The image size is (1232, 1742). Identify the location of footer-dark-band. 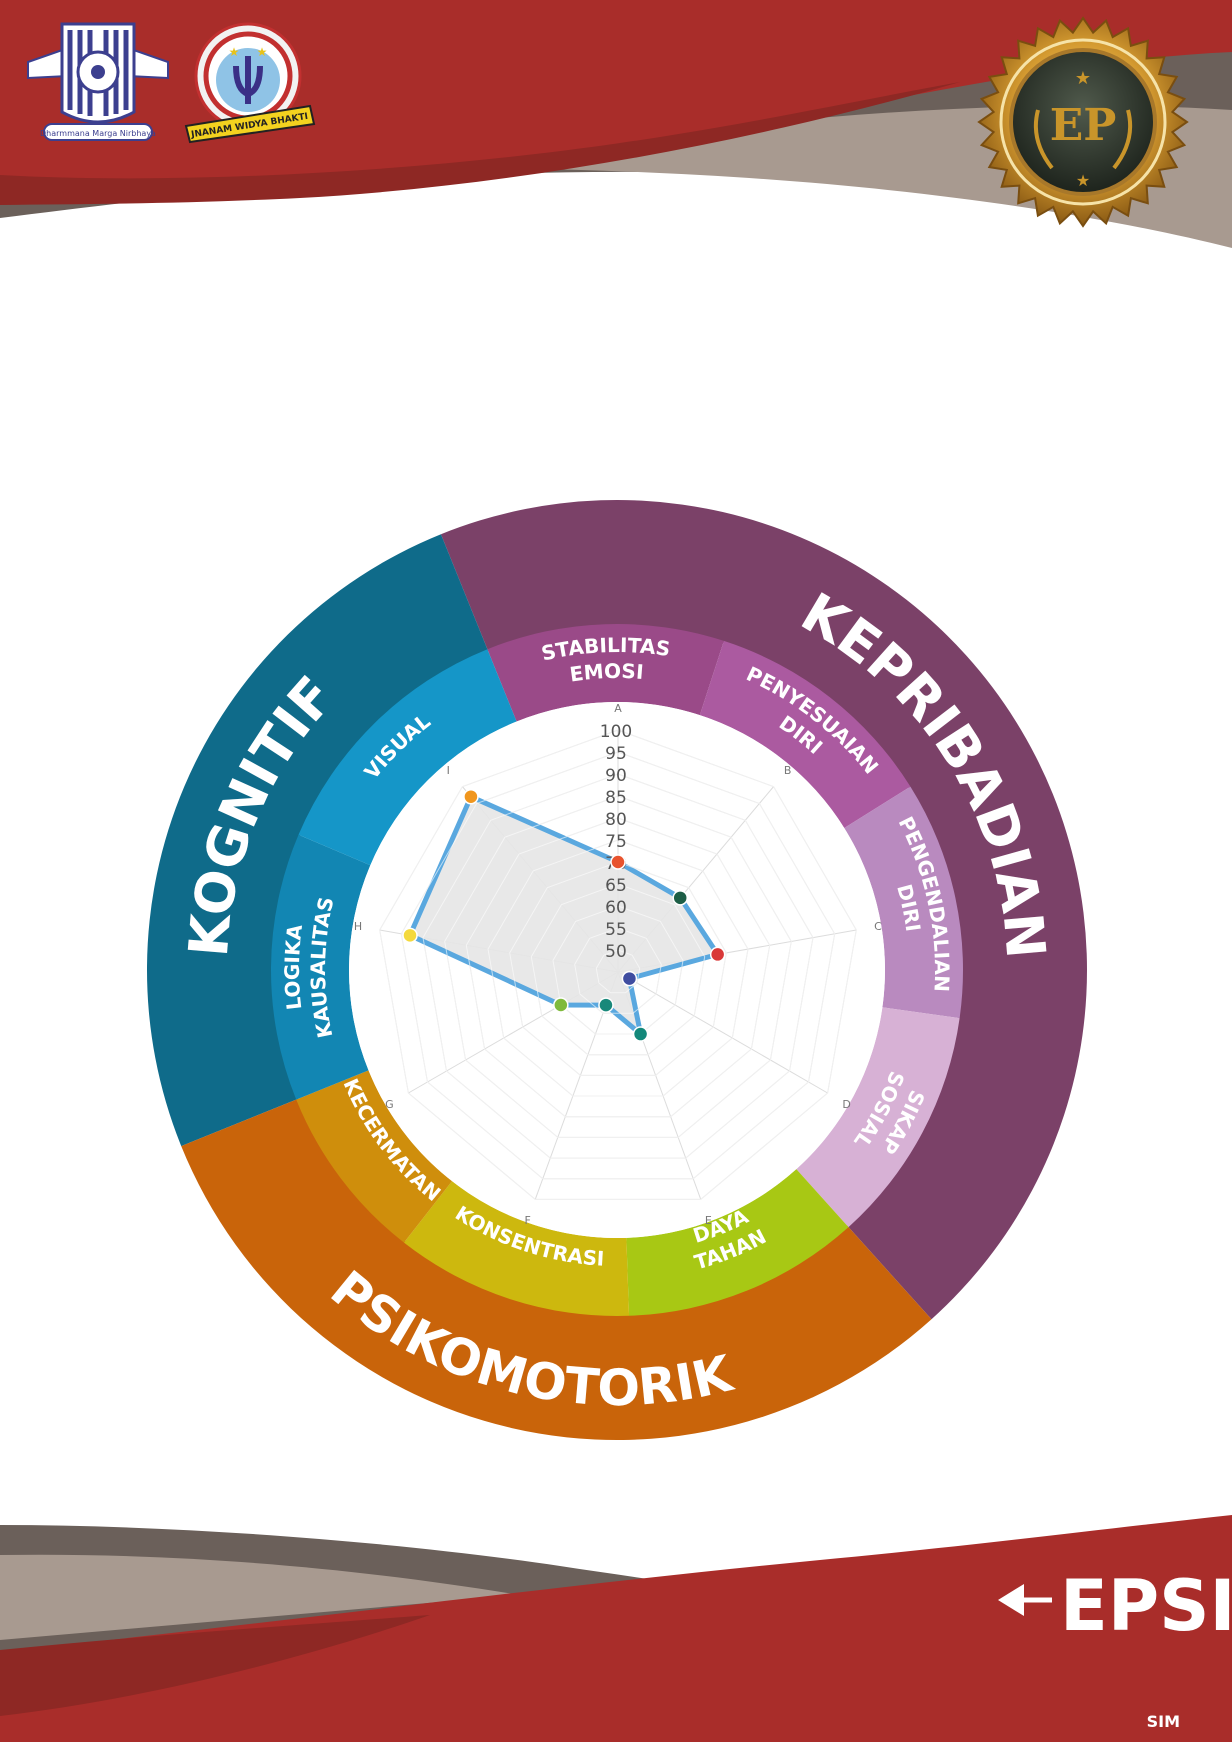
(215, 1665).